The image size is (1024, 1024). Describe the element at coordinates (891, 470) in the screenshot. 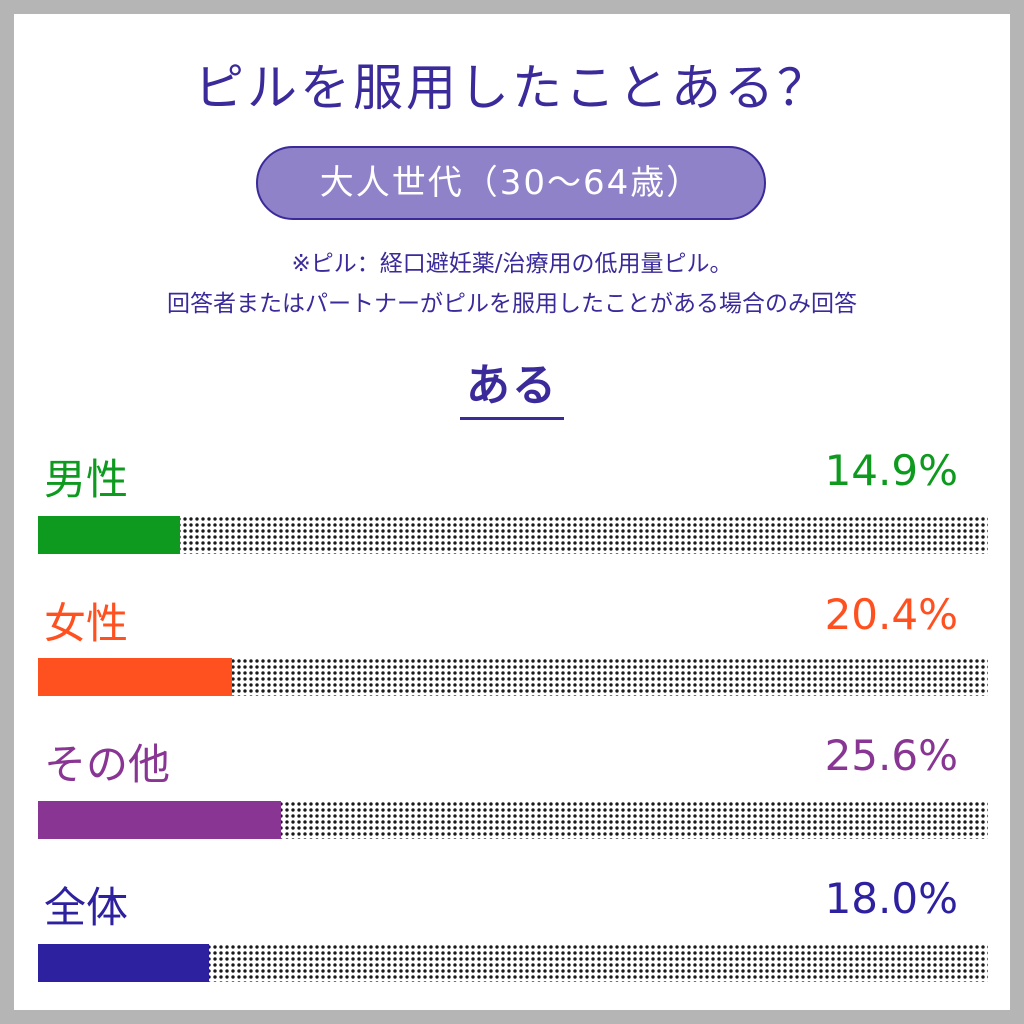

I see `bar-value-label: 14.9%` at that location.